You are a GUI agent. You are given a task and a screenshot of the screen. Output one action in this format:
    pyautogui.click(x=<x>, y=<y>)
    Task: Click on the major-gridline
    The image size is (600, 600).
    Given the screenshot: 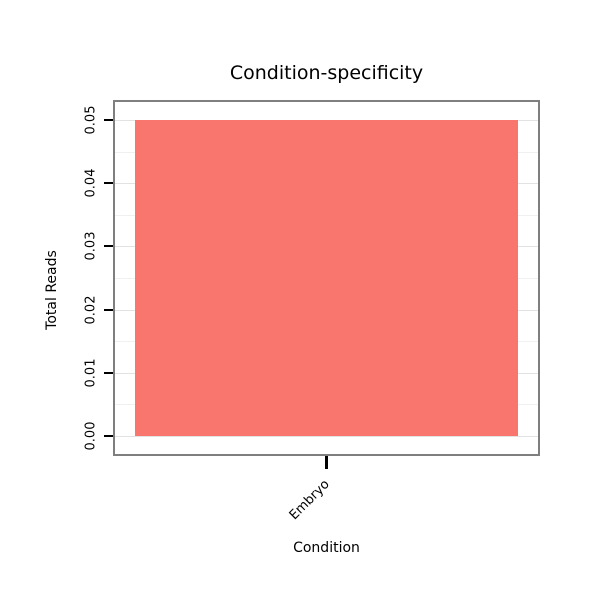 What is the action you would take?
    pyautogui.click(x=326, y=436)
    